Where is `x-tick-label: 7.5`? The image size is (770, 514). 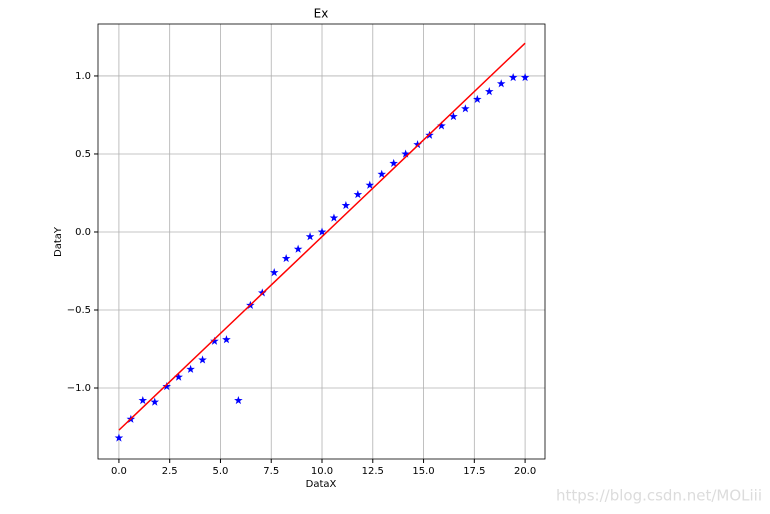 x-tick-label: 7.5 is located at coordinates (271, 471).